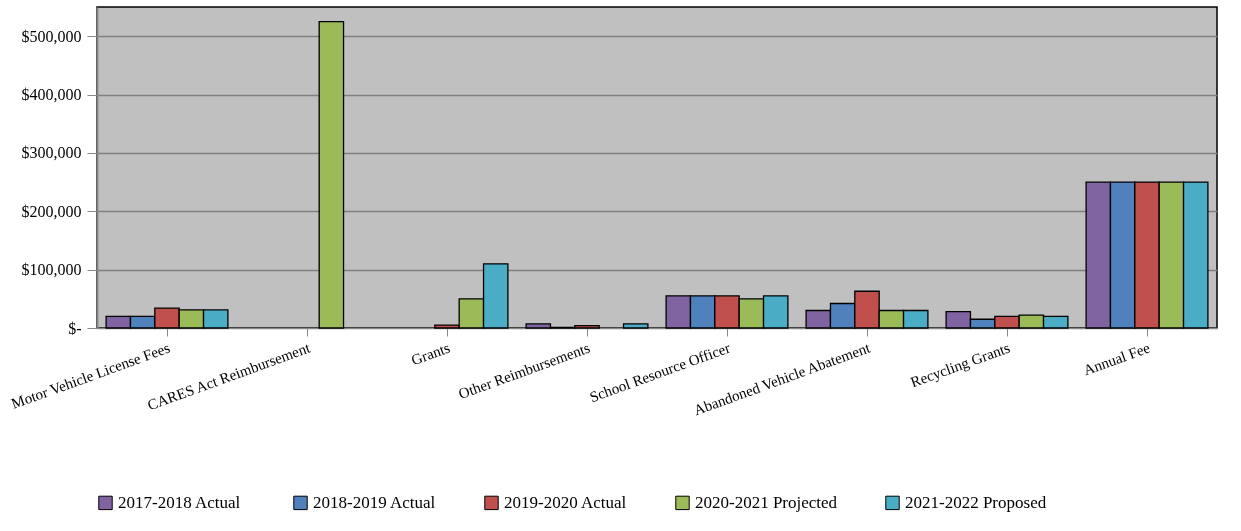 Image resolution: width=1241 pixels, height=531 pixels. What do you see at coordinates (374, 502) in the screenshot?
I see `legend-label: 2018-2019 Actual` at bounding box center [374, 502].